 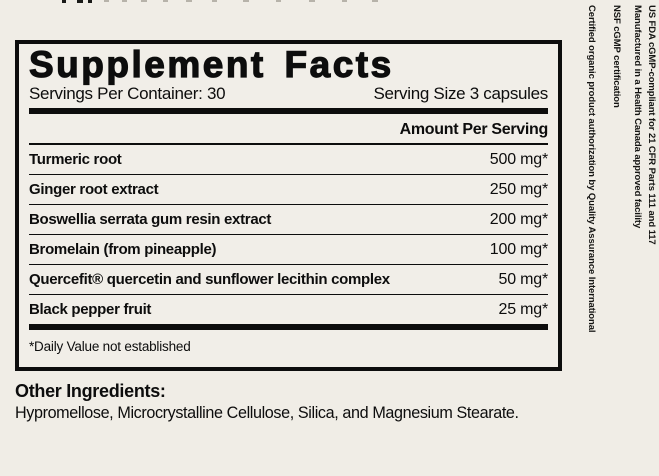 What do you see at coordinates (518, 189) in the screenshot?
I see `ingredient-amount: 250 mg*` at bounding box center [518, 189].